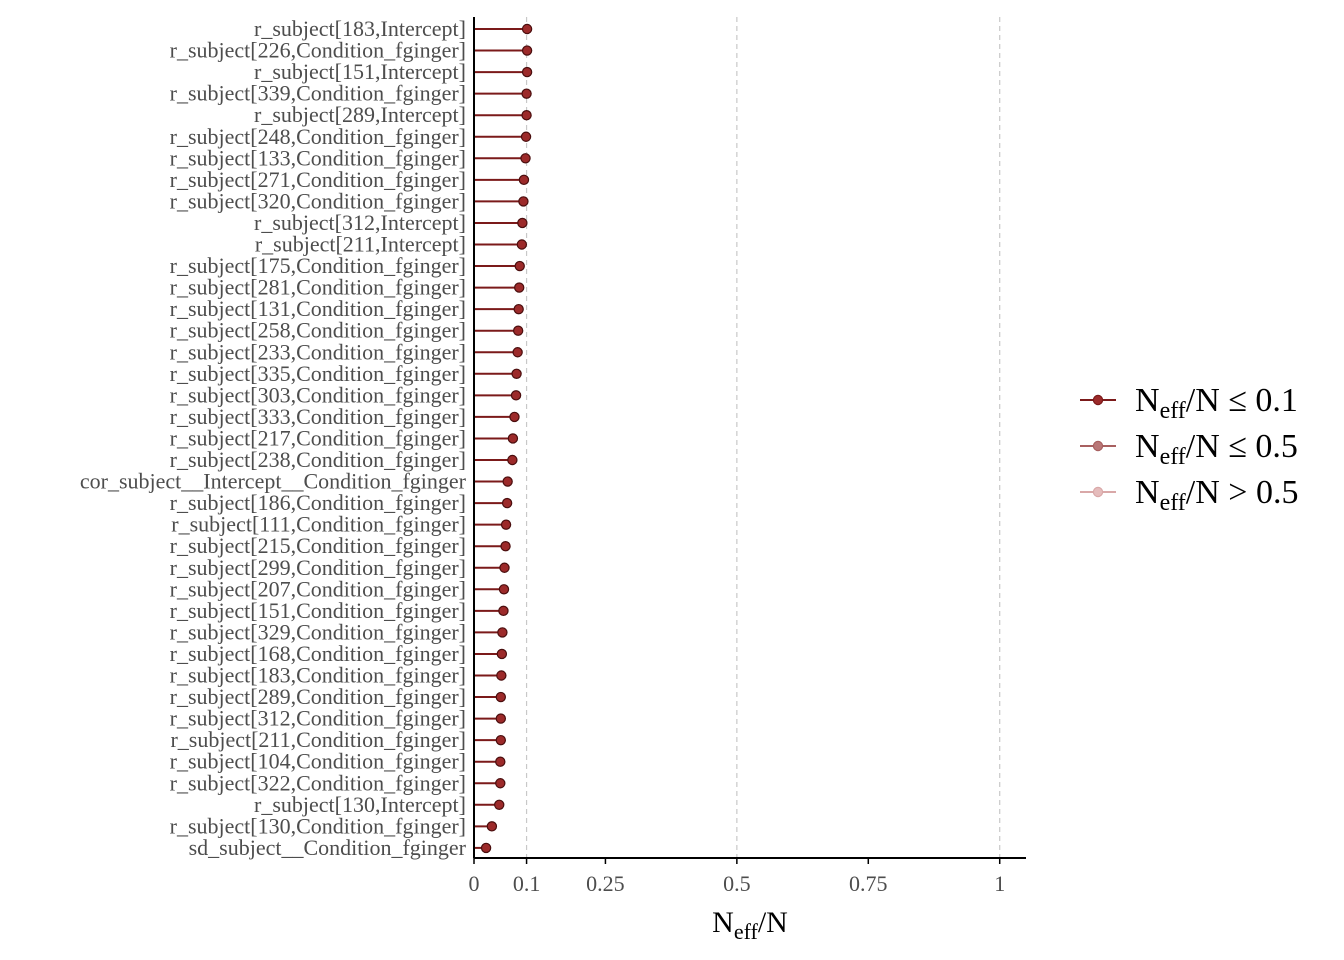  Describe the element at coordinates (474, 883) in the screenshot. I see `x-tick-label: 0` at that location.